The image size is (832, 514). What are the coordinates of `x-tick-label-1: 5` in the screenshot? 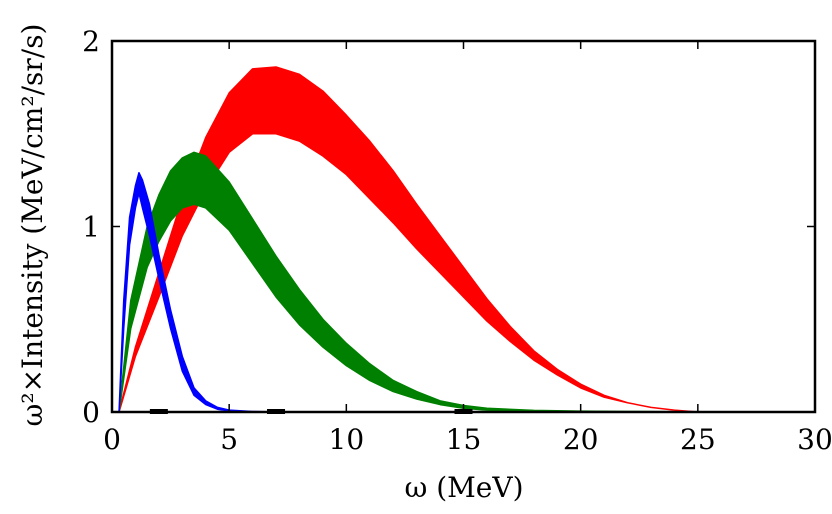 It's located at (229, 439).